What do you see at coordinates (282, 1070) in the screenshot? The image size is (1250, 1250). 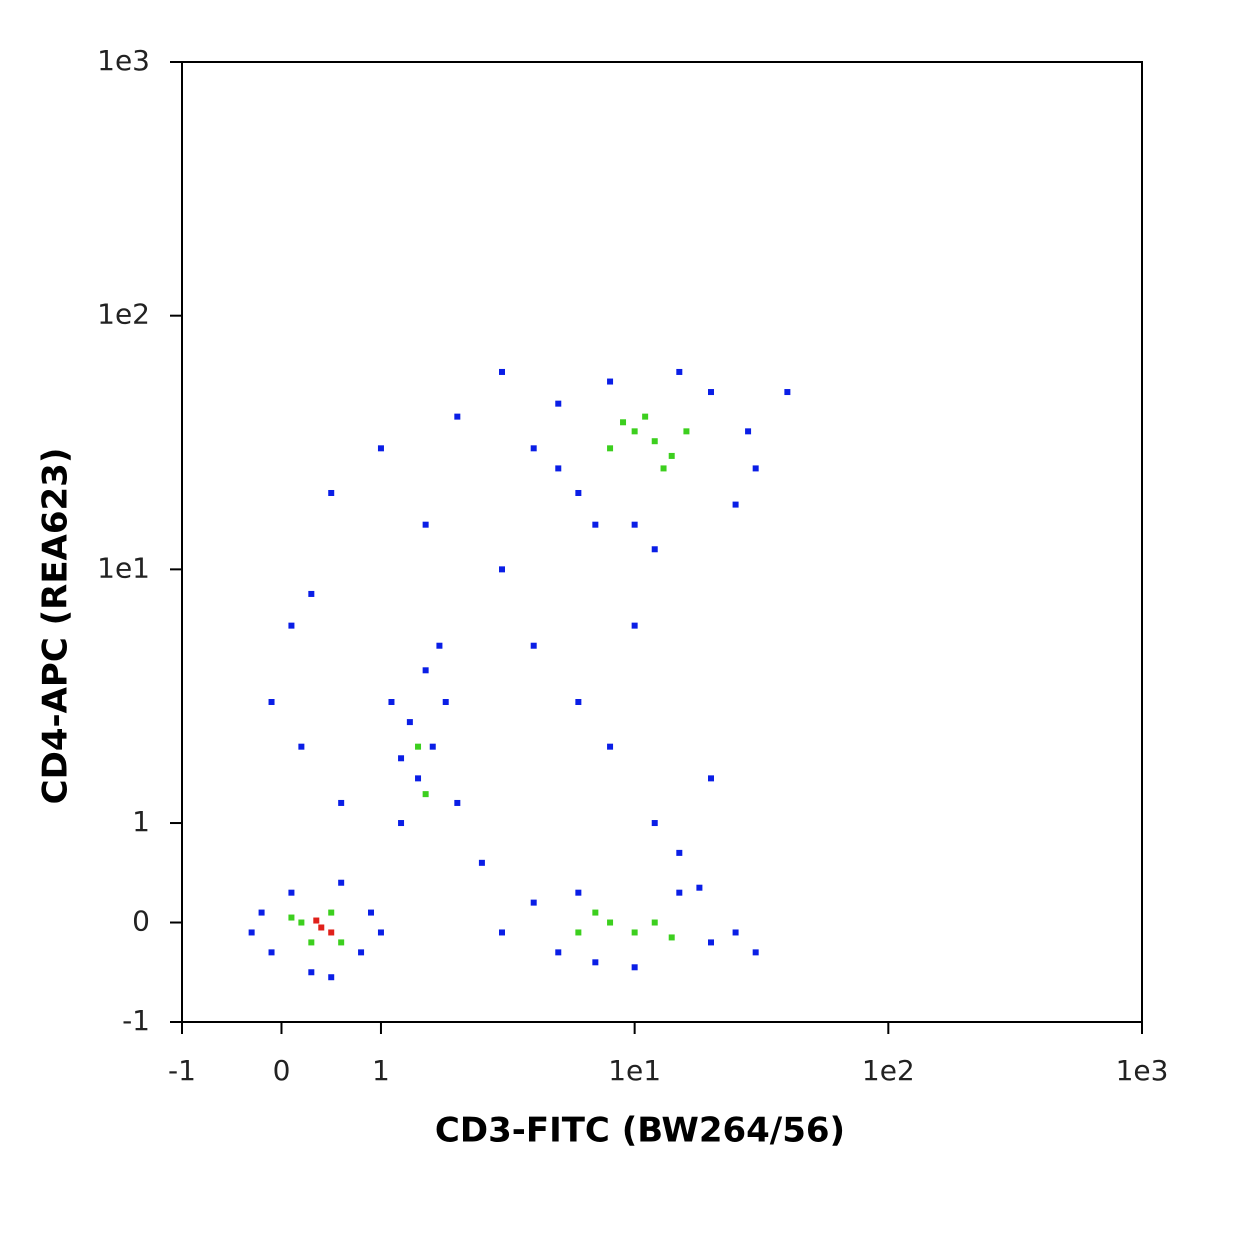 I see `x-tick-label: 0` at bounding box center [282, 1070].